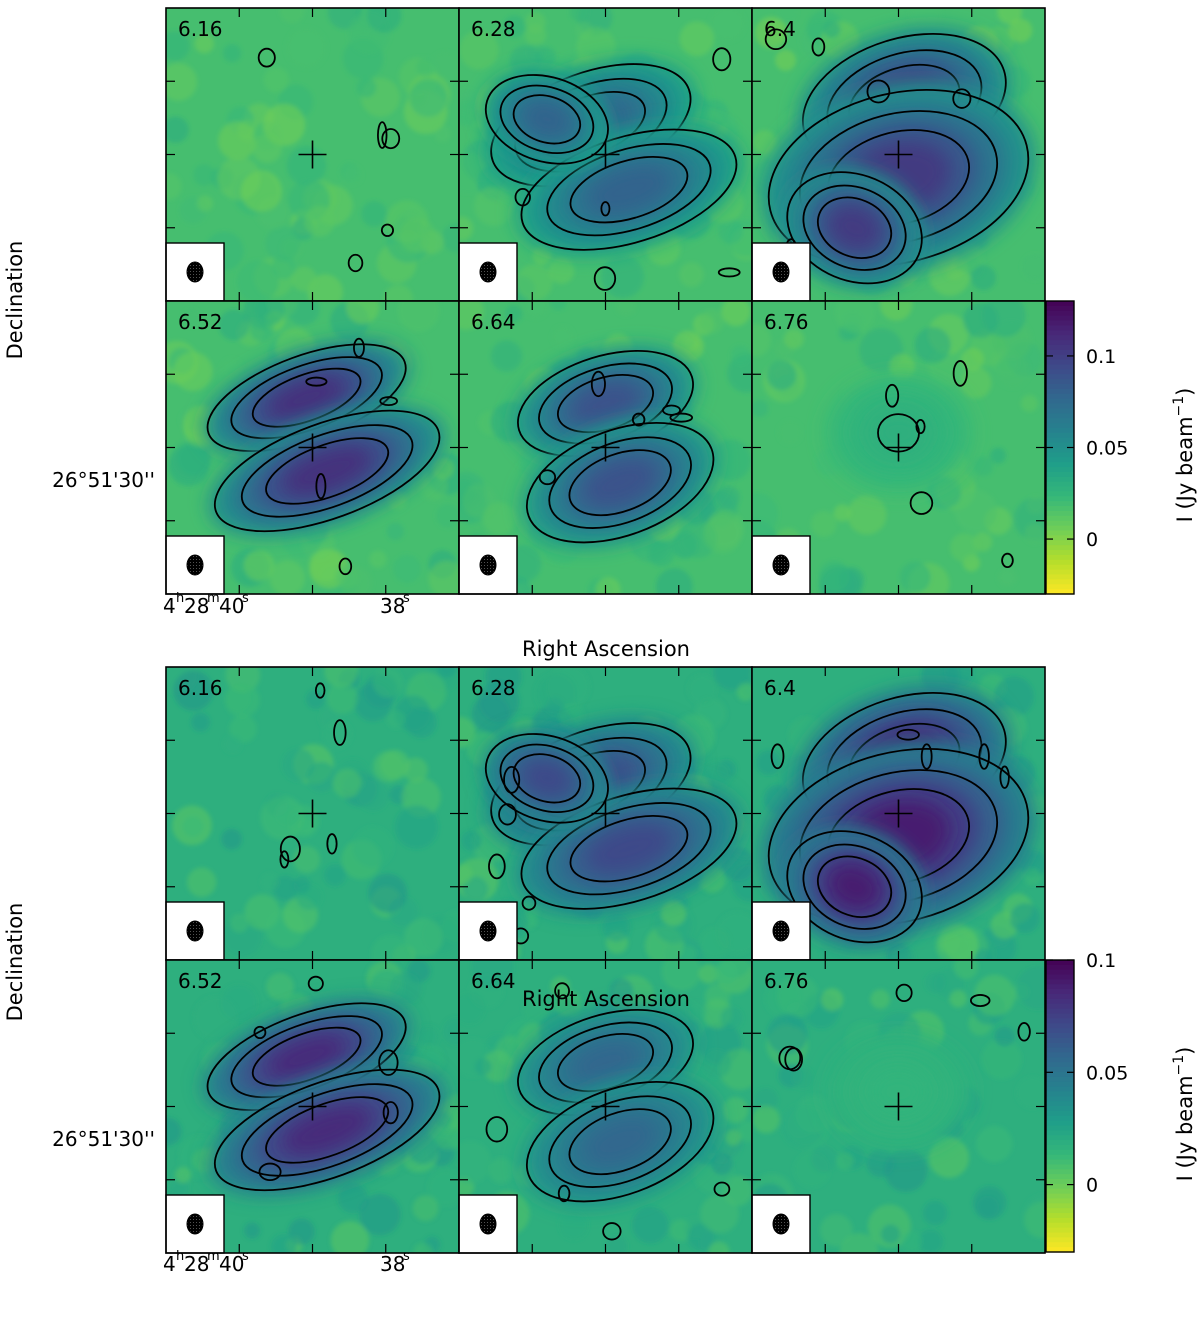 Image resolution: width=1200 pixels, height=1329 pixels. I want to click on xtick-hours: 4, so click(169, 606).